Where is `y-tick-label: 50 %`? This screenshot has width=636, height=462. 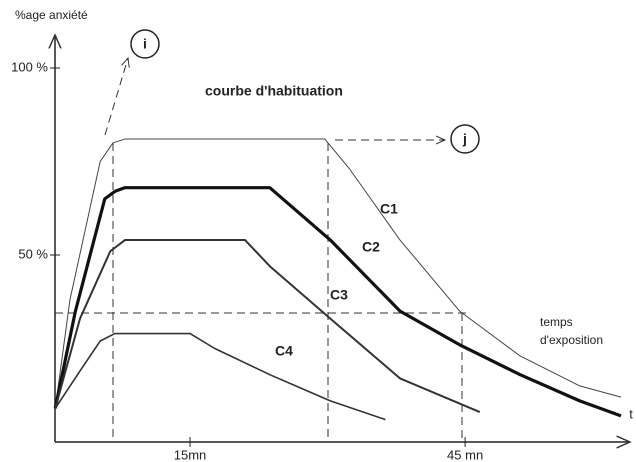 y-tick-label: 50 % is located at coordinates (33, 253).